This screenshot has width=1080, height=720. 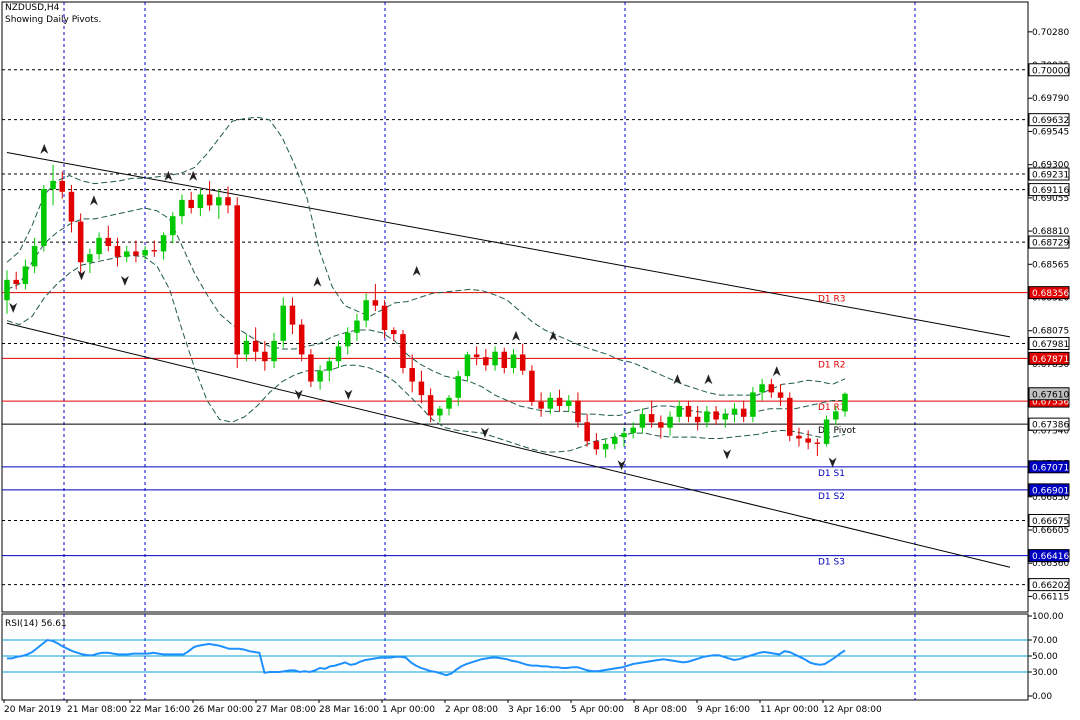 I want to click on pivot-label: D1 R2, so click(x=832, y=365).